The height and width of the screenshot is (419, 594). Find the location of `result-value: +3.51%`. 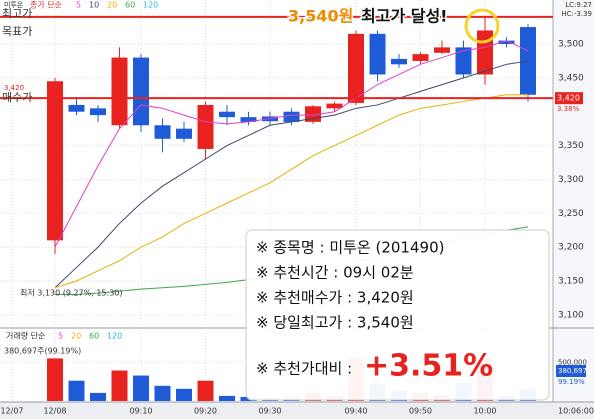

result-value: +3.51% is located at coordinates (428, 366).